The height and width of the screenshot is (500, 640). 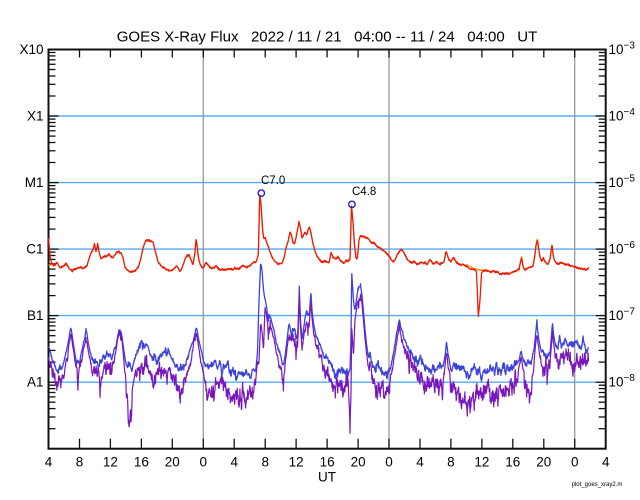 What do you see at coordinates (34, 182) in the screenshot?
I see `svg-text: M1` at bounding box center [34, 182].